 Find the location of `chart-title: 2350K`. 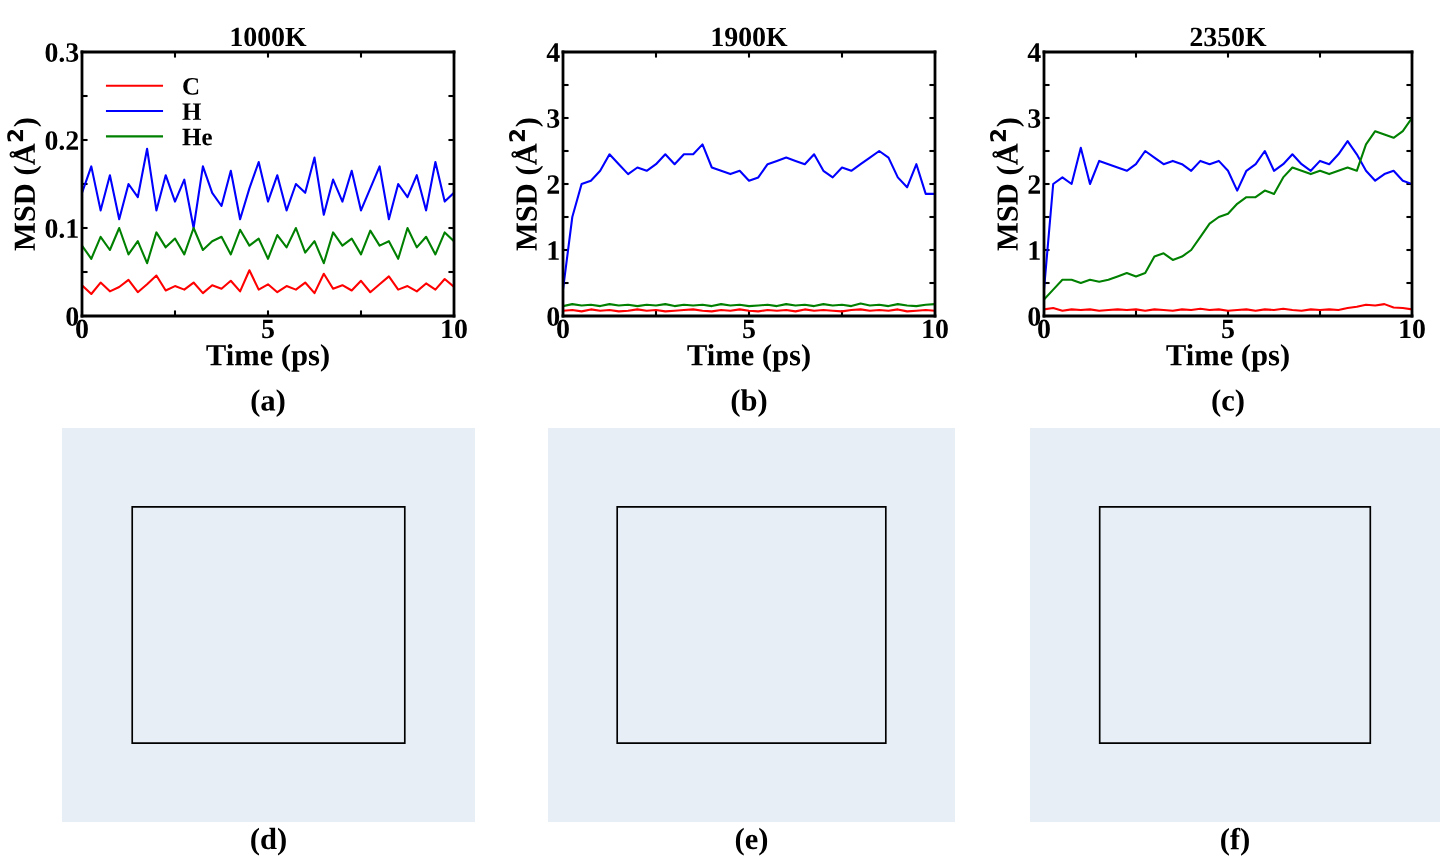

chart-title: 2350K is located at coordinates (1228, 37).